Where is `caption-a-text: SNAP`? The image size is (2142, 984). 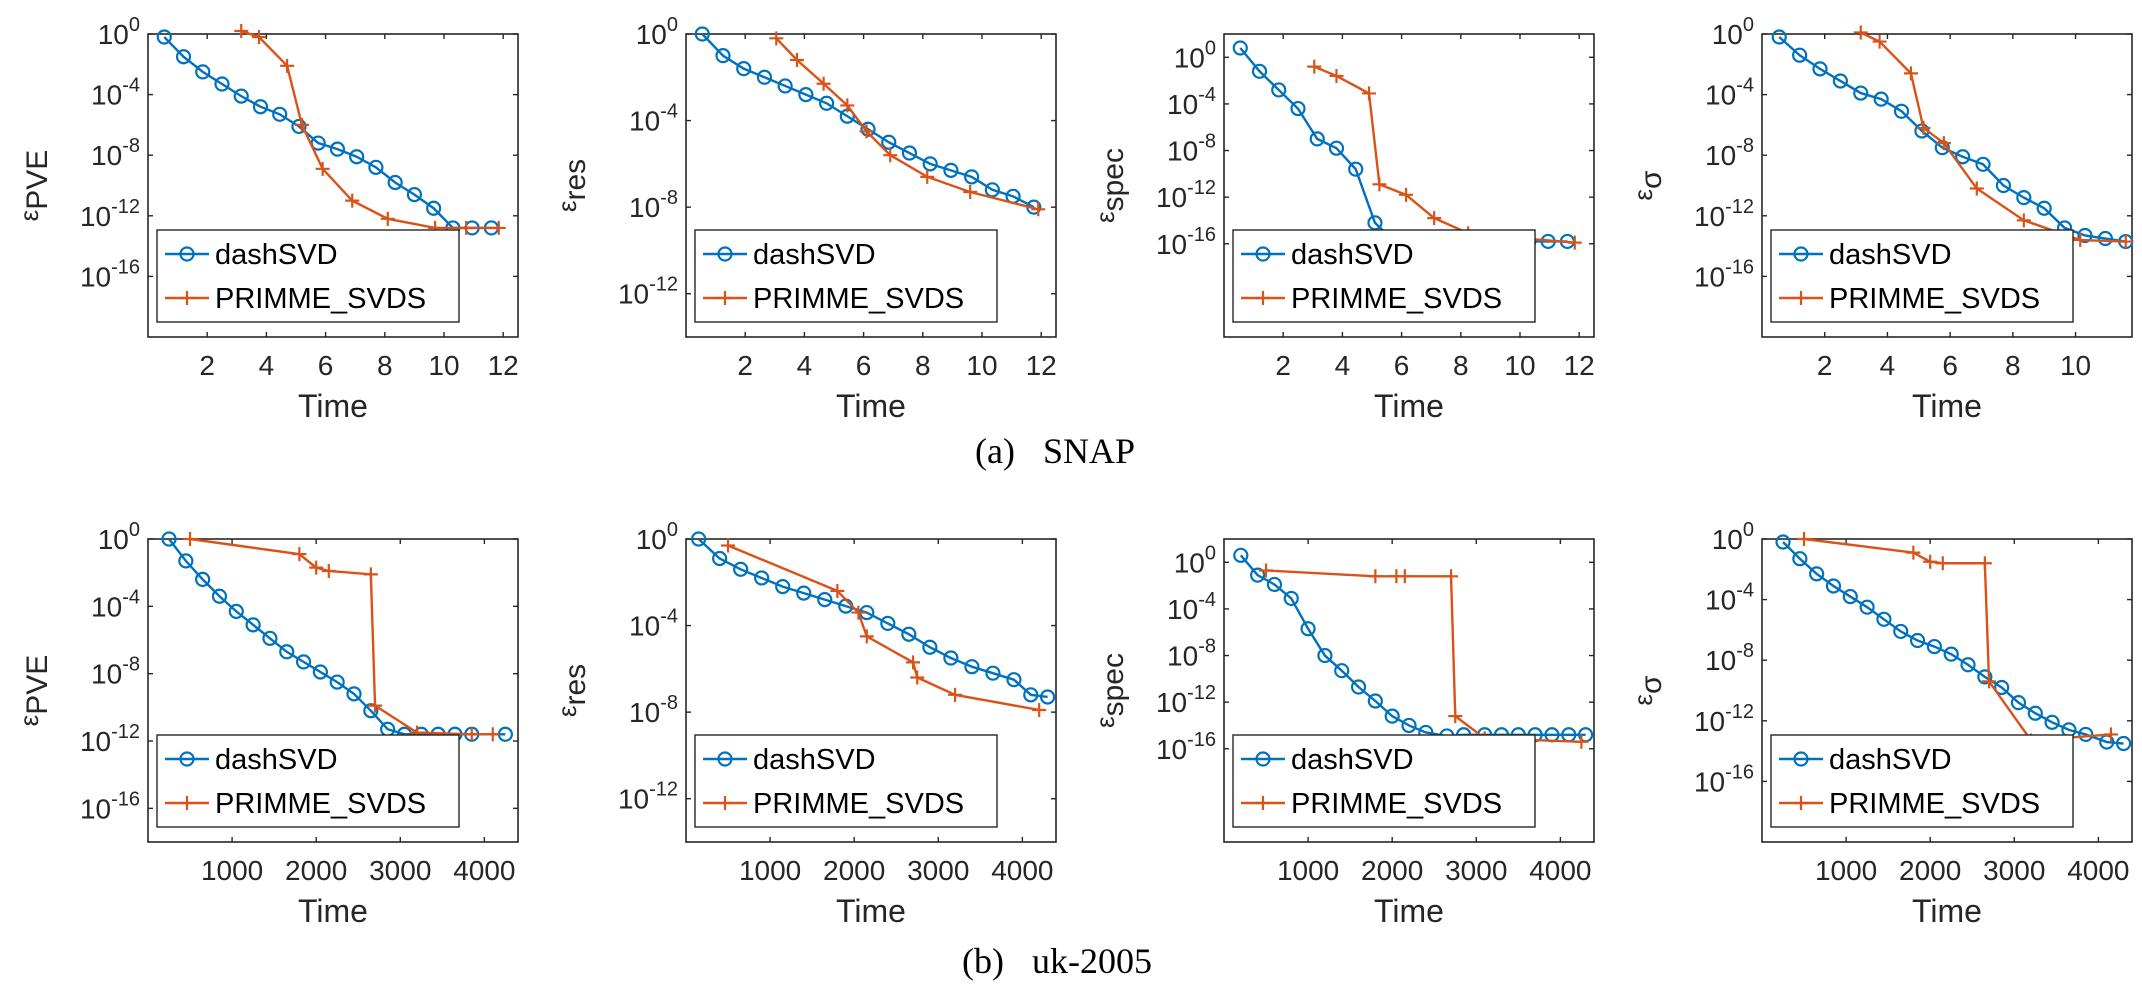
caption-a-text: SNAP is located at coordinates (1089, 451).